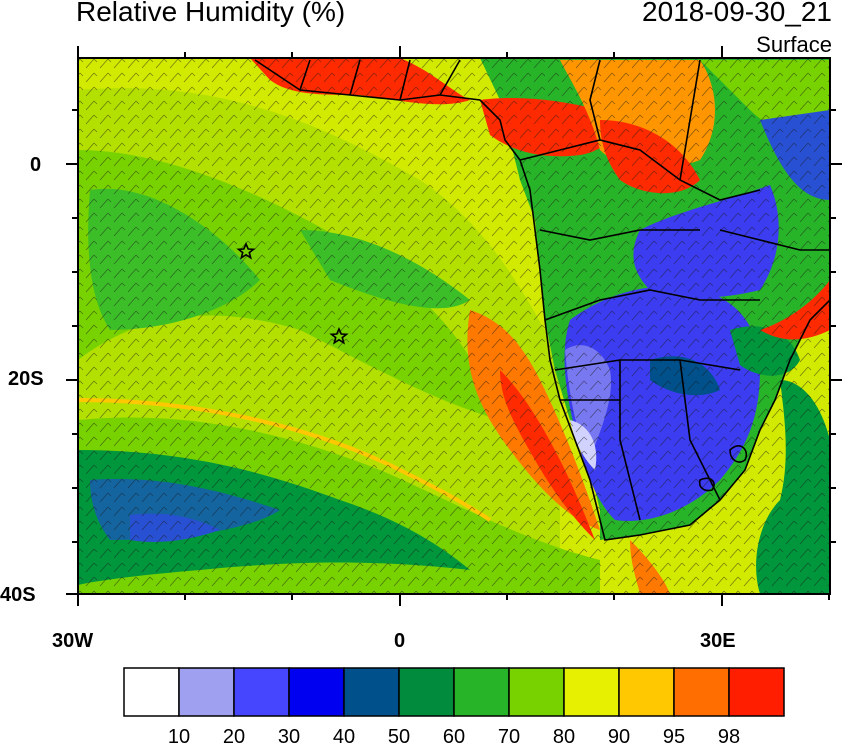 Image resolution: width=850 pixels, height=750 pixels. Describe the element at coordinates (18, 595) in the screenshot. I see `lat-label-40s: 40S` at that location.